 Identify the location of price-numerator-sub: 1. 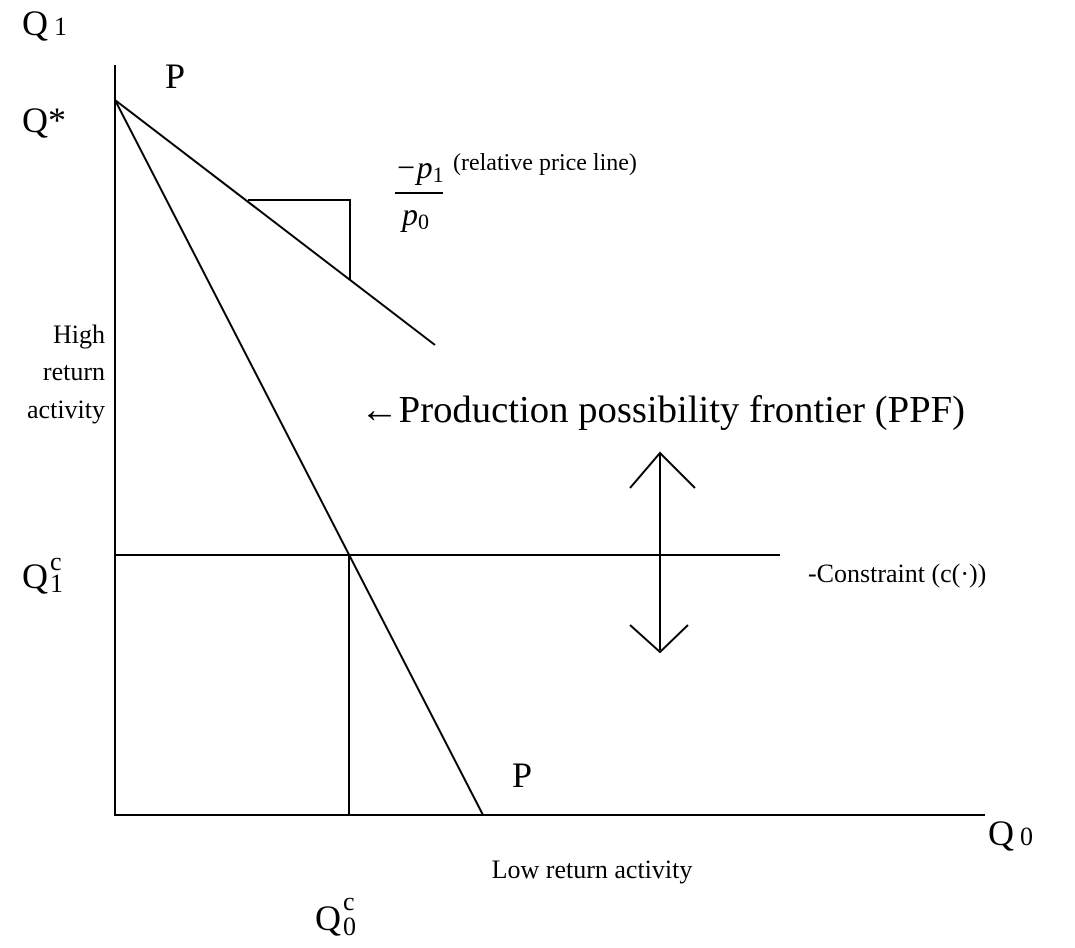
(438, 174).